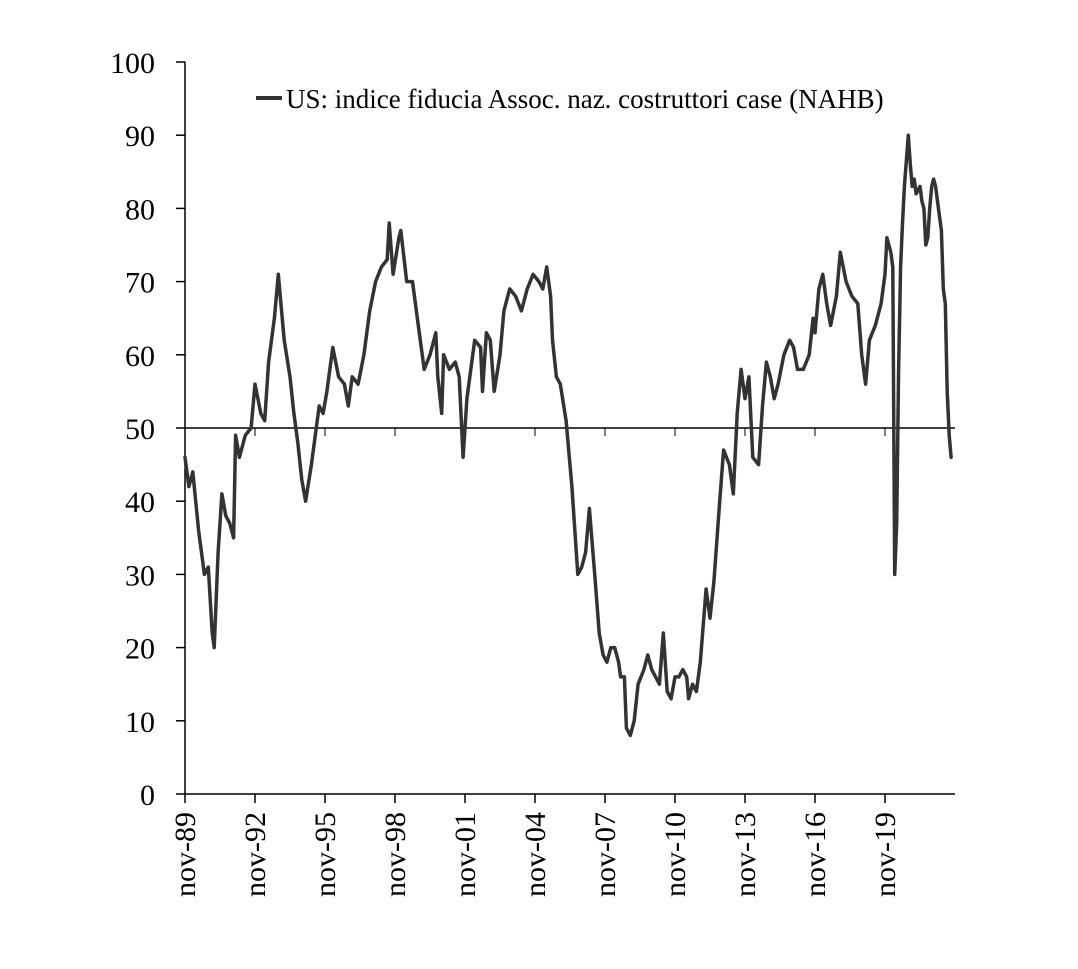 This screenshot has width=1078, height=969. I want to click on x-tick-label: nov-13, so click(745, 854).